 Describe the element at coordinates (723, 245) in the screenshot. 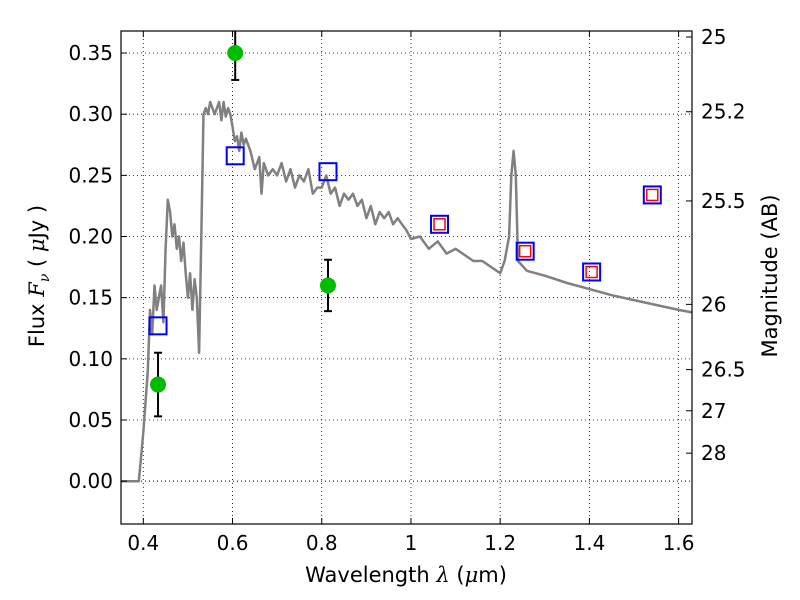

I see `y2-tick-labels: 25 25.2 25.5 26 26.5 27 28` at that location.